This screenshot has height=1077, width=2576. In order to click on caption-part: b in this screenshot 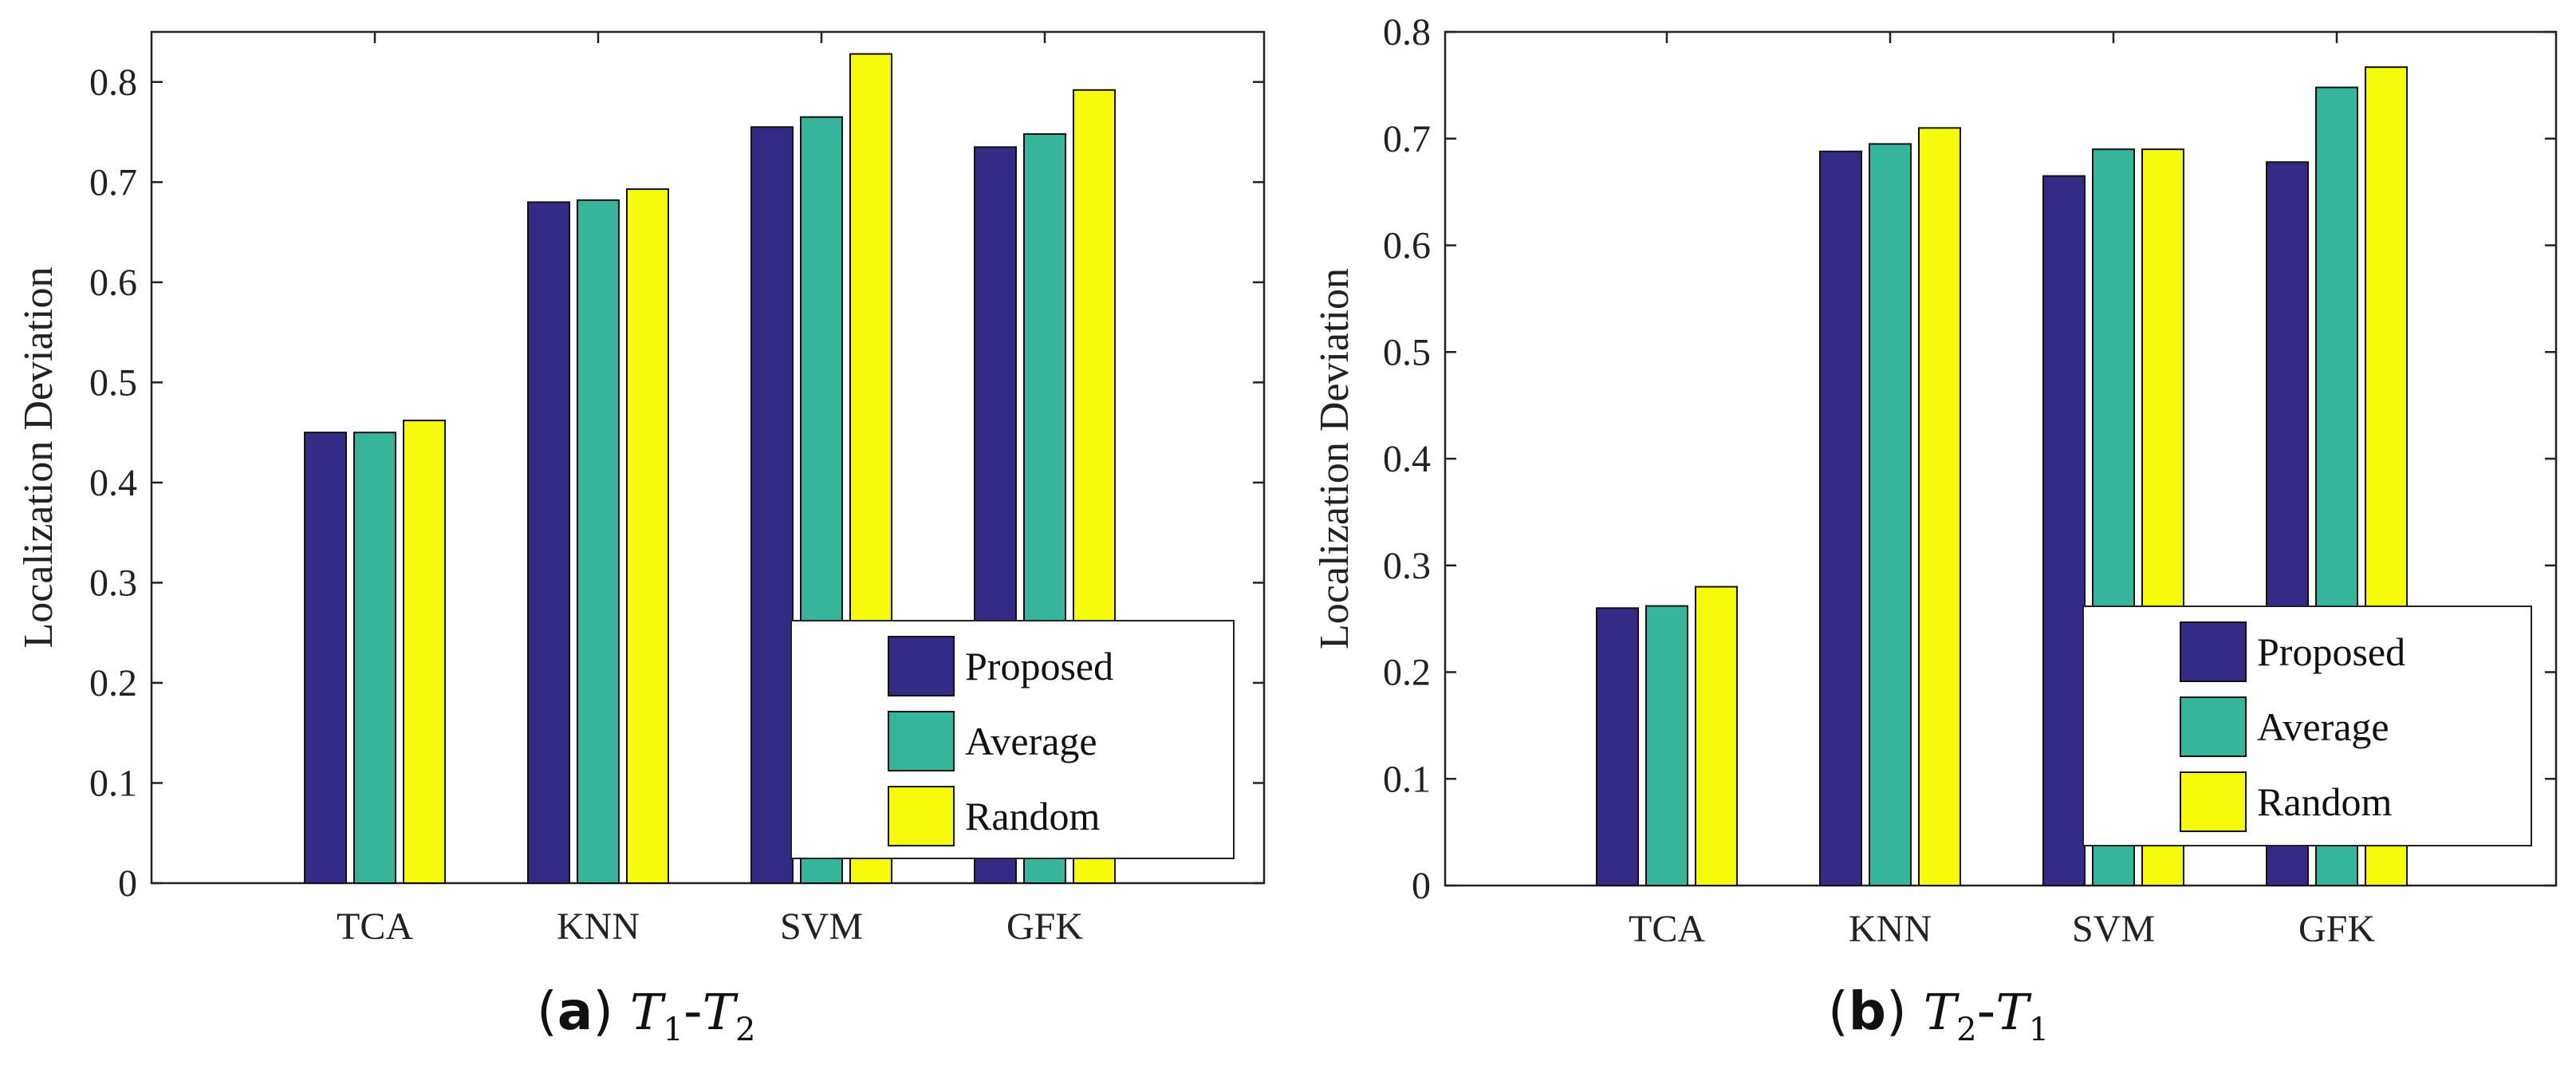, I will do `click(1867, 1011)`.